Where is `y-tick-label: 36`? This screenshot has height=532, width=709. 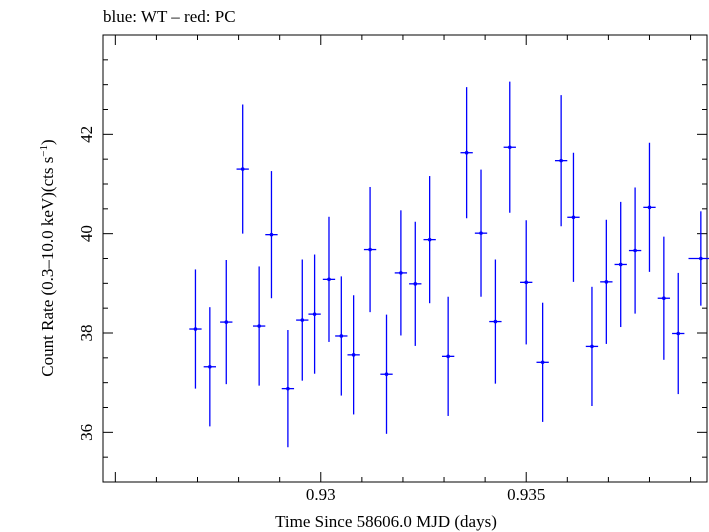 y-tick-label: 36 is located at coordinates (86, 432).